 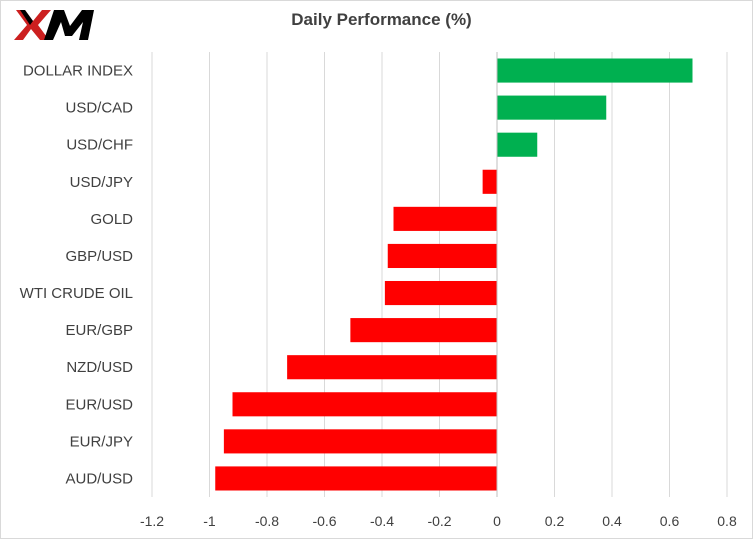 I want to click on category-label: USD/JPY, so click(x=101, y=182).